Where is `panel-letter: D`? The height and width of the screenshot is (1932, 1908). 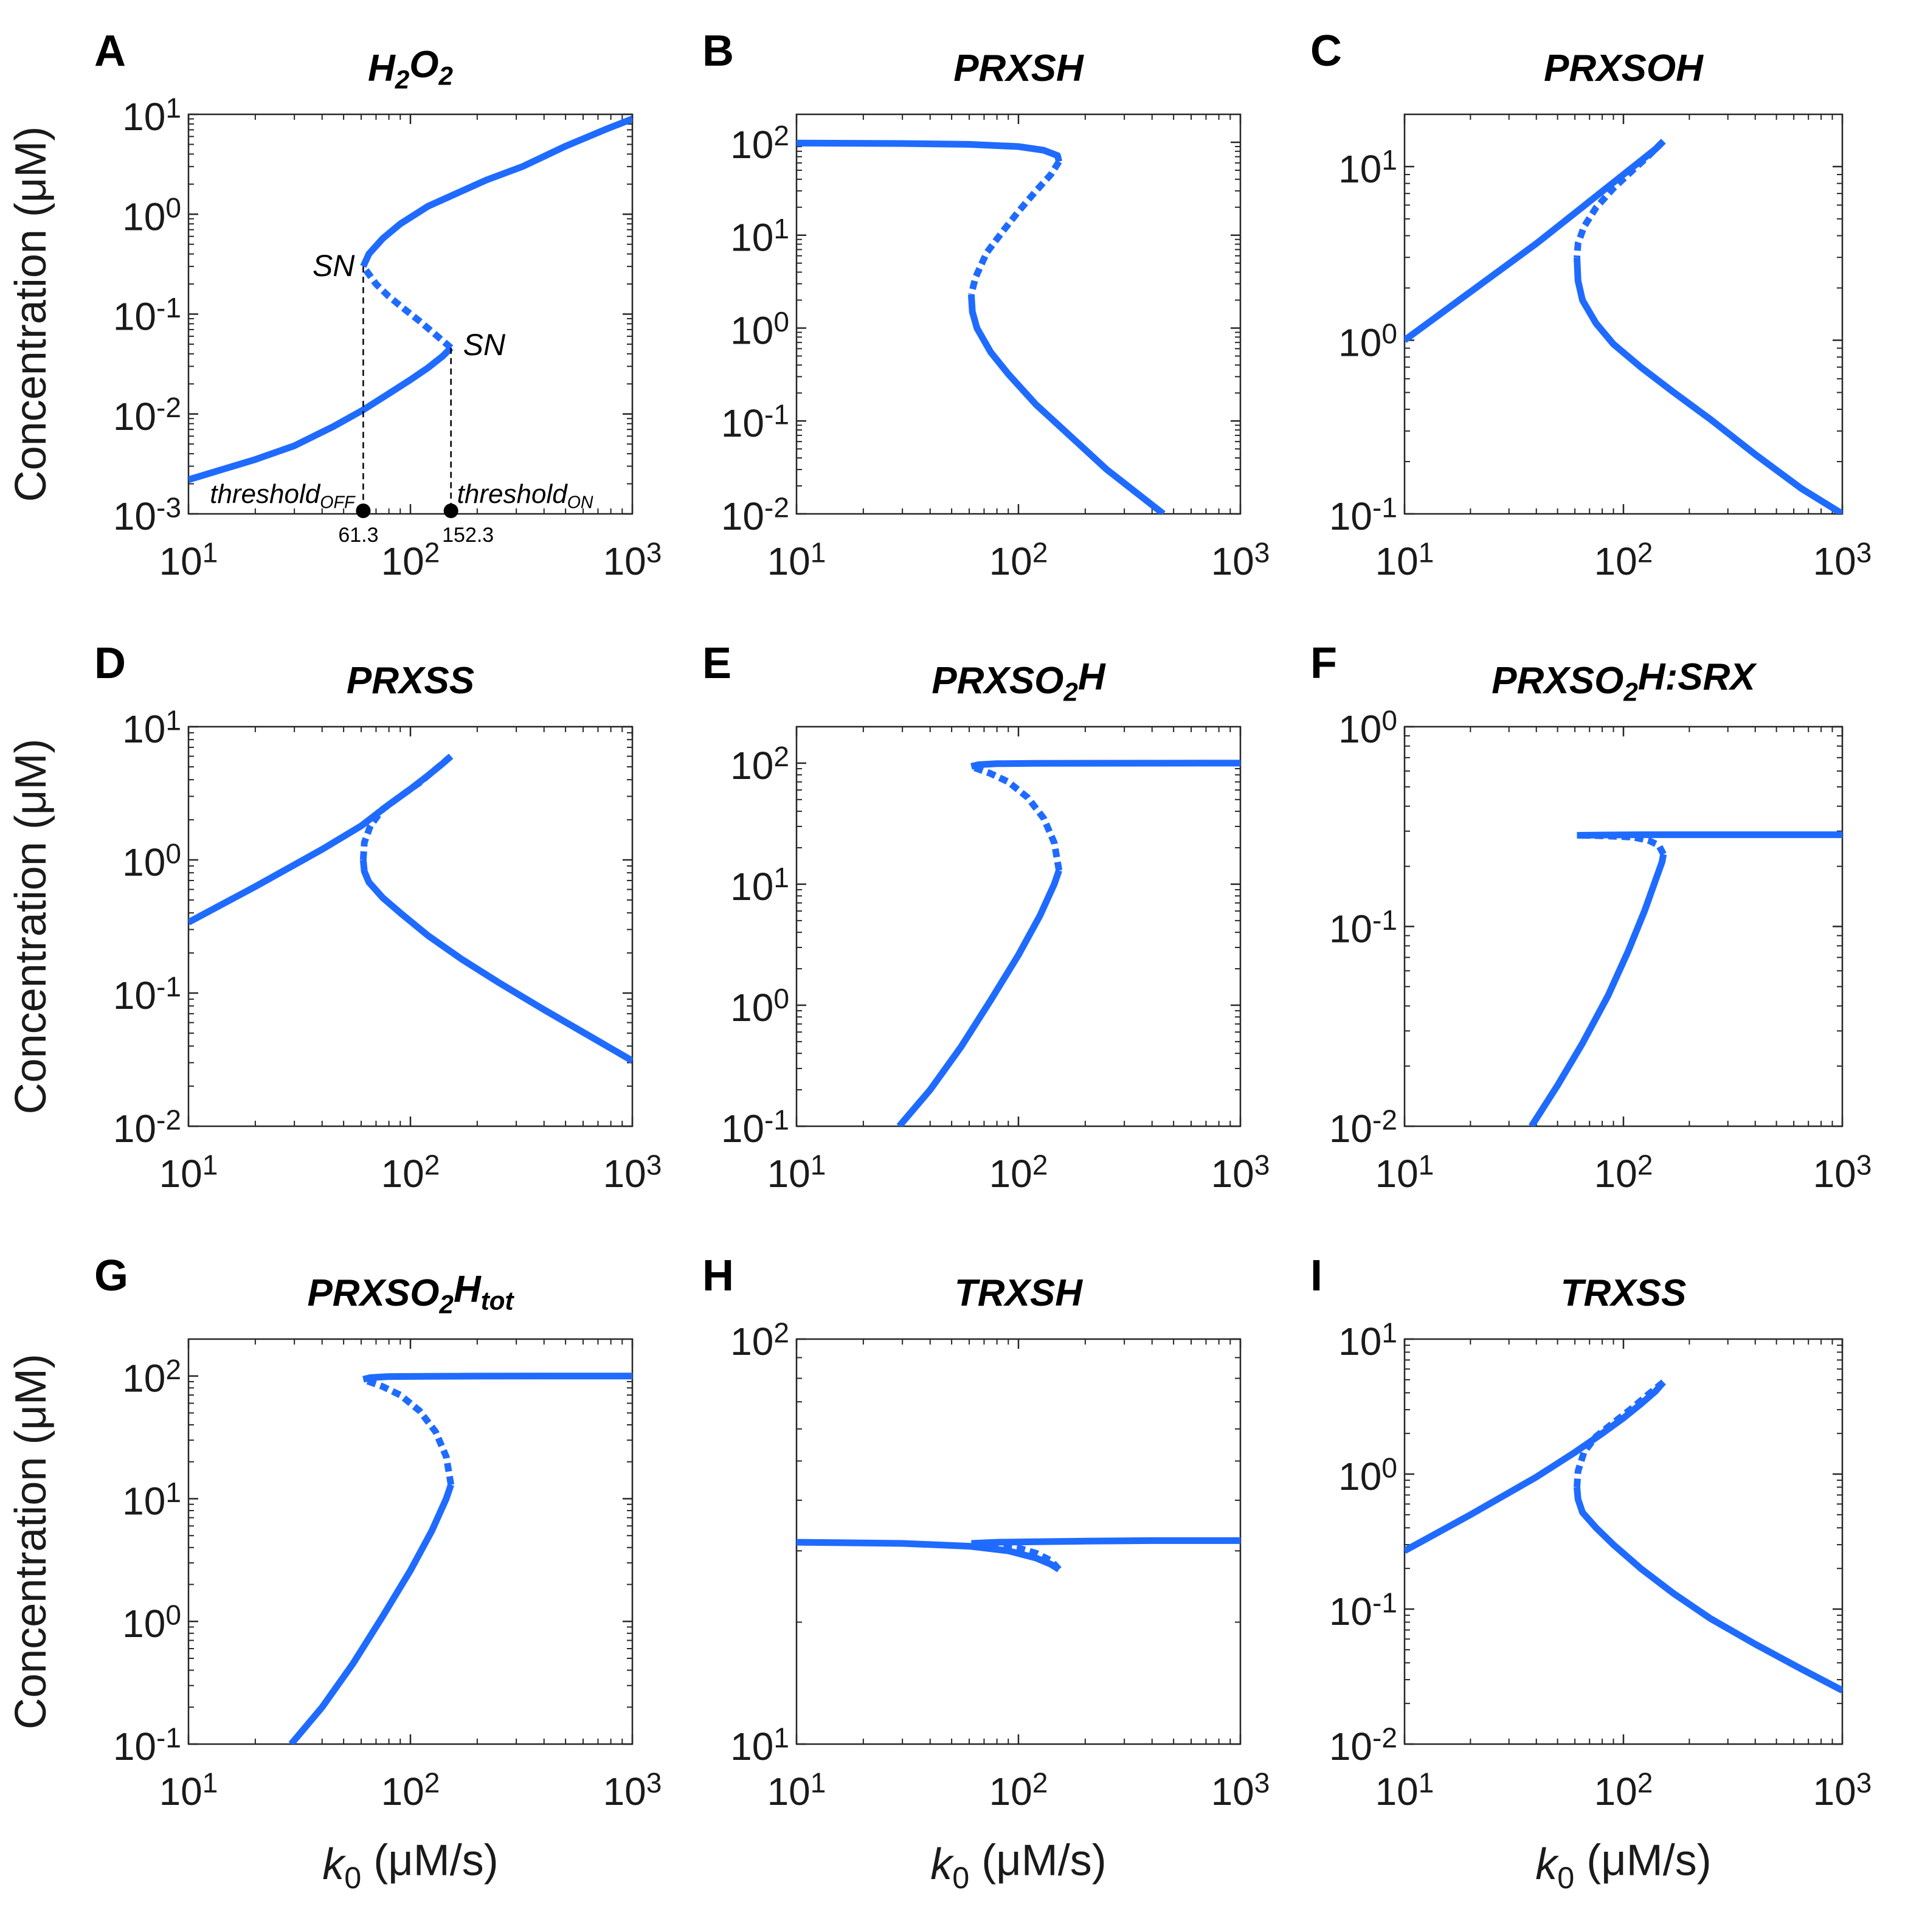 panel-letter: D is located at coordinates (110, 663).